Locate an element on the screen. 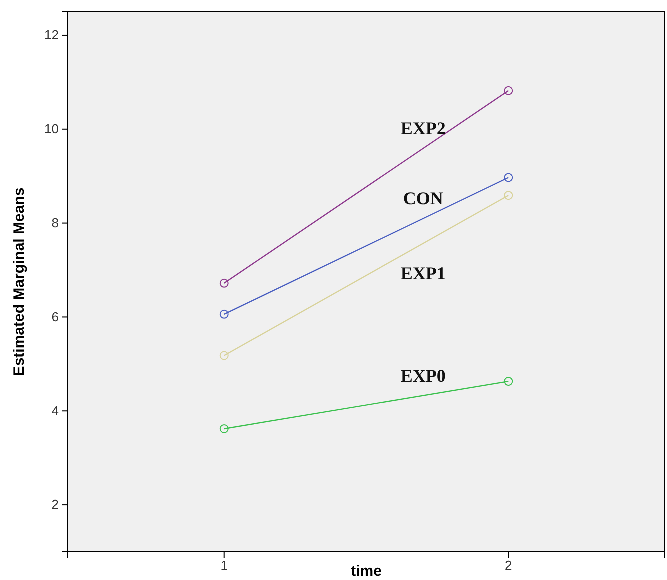 The height and width of the screenshot is (580, 667). series-label: EXP2 is located at coordinates (423, 128).